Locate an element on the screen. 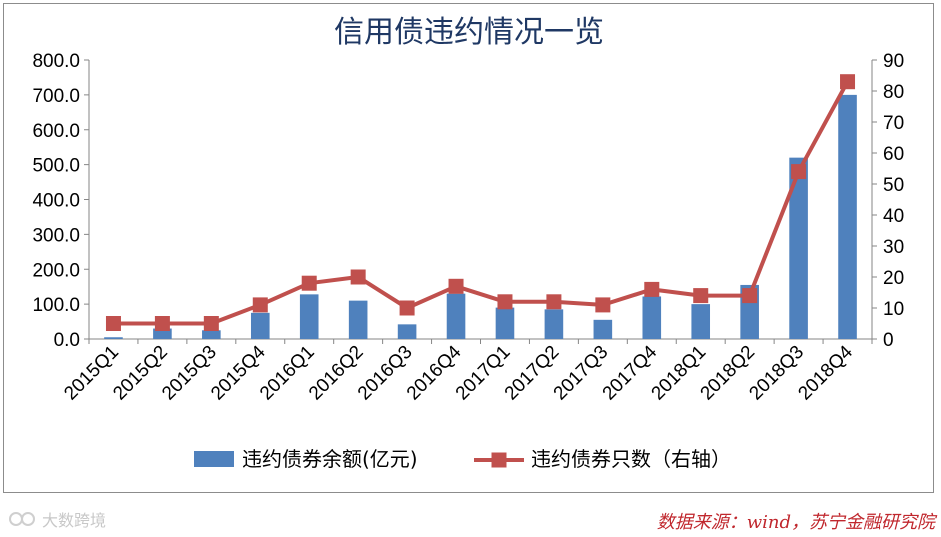  source-note: 数据来源：wind，苏宁金融研究院 is located at coordinates (795, 522).